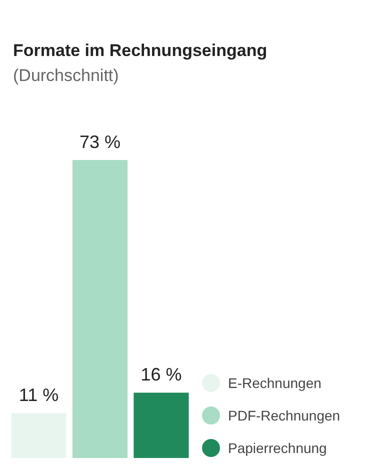 This screenshot has width=376, height=476. What do you see at coordinates (277, 448) in the screenshot?
I see `legend-label: Papierrechnung` at bounding box center [277, 448].